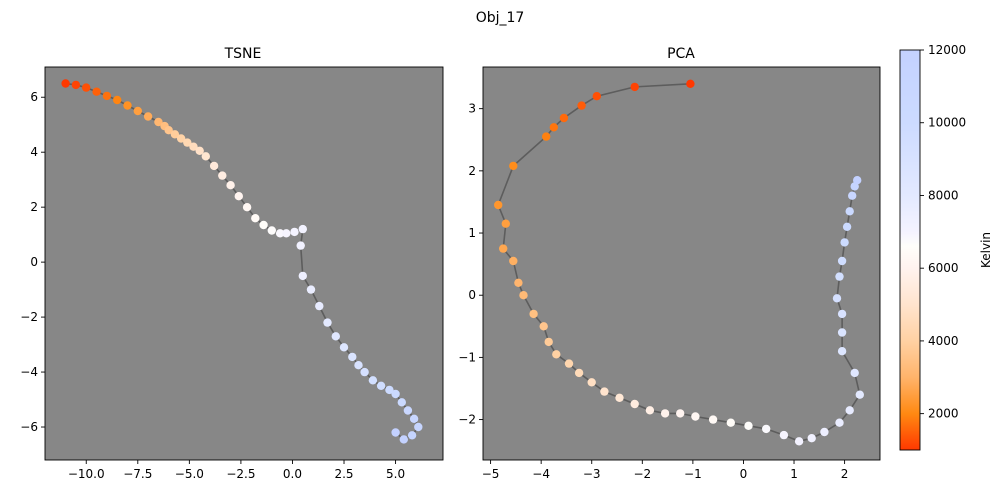  Describe the element at coordinates (642, 474) in the screenshot. I see `pca-x-tick-label: −2` at that location.